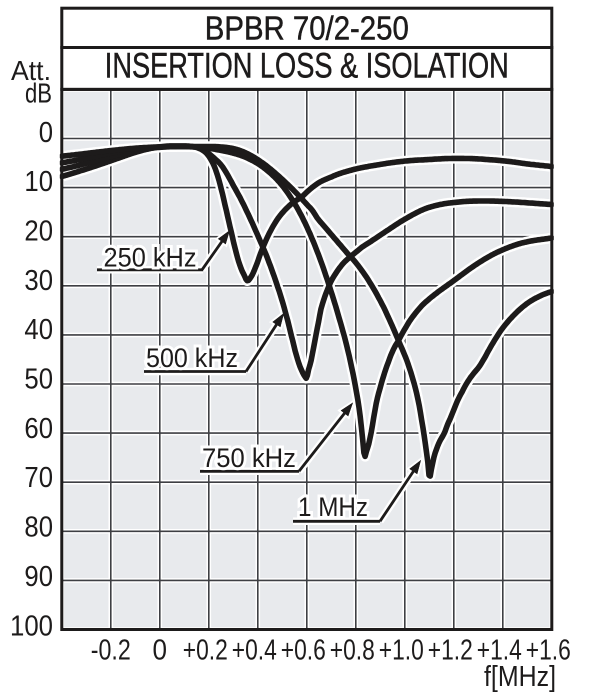 Image resolution: width=600 pixels, height=694 pixels. I want to click on svg-text: 750 kHz, so click(249, 458).